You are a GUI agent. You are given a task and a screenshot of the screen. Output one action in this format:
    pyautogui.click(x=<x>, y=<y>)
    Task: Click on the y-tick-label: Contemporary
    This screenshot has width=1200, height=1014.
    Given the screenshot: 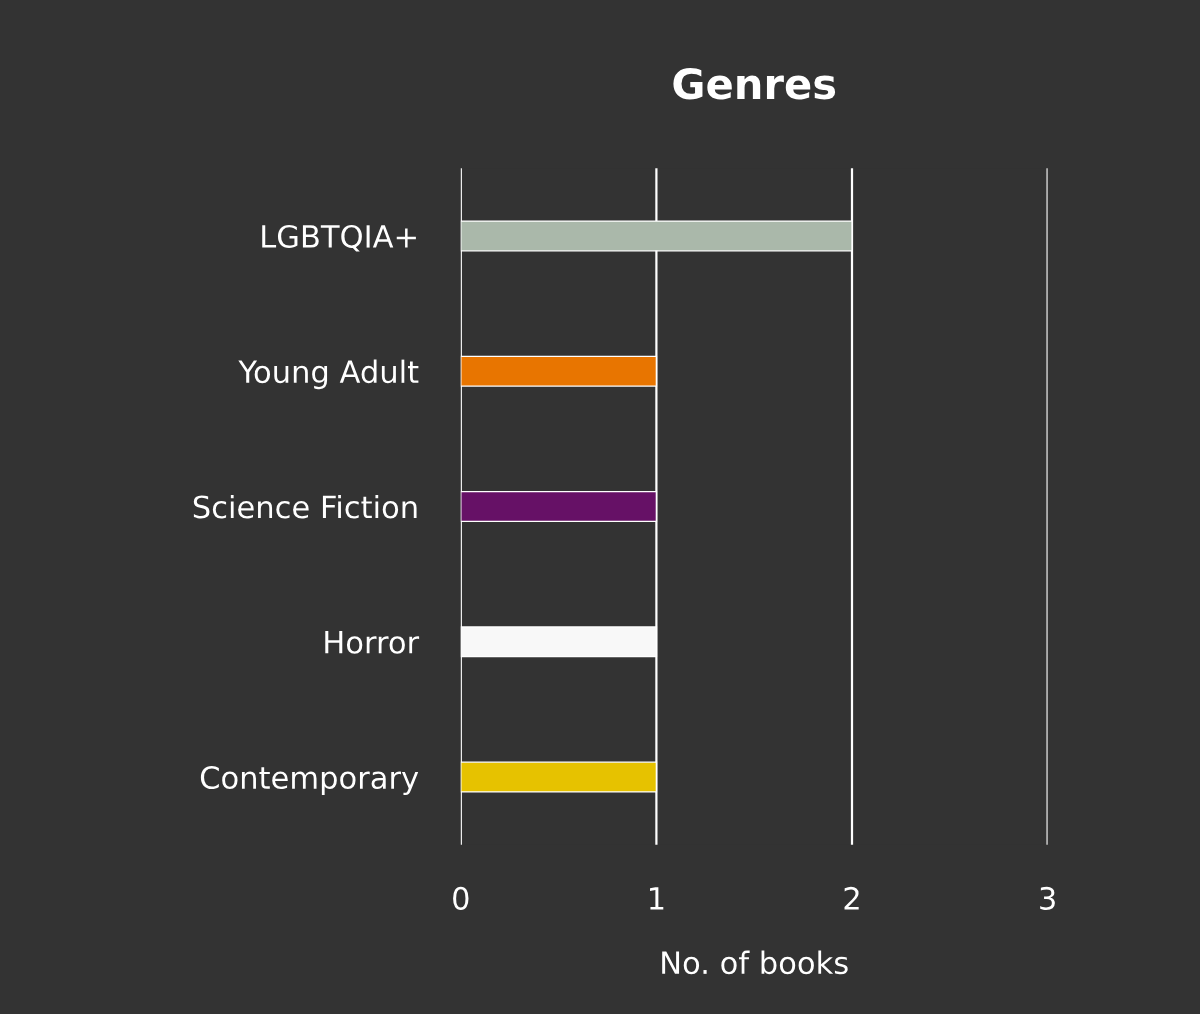 What is the action you would take?
    pyautogui.click(x=309, y=780)
    